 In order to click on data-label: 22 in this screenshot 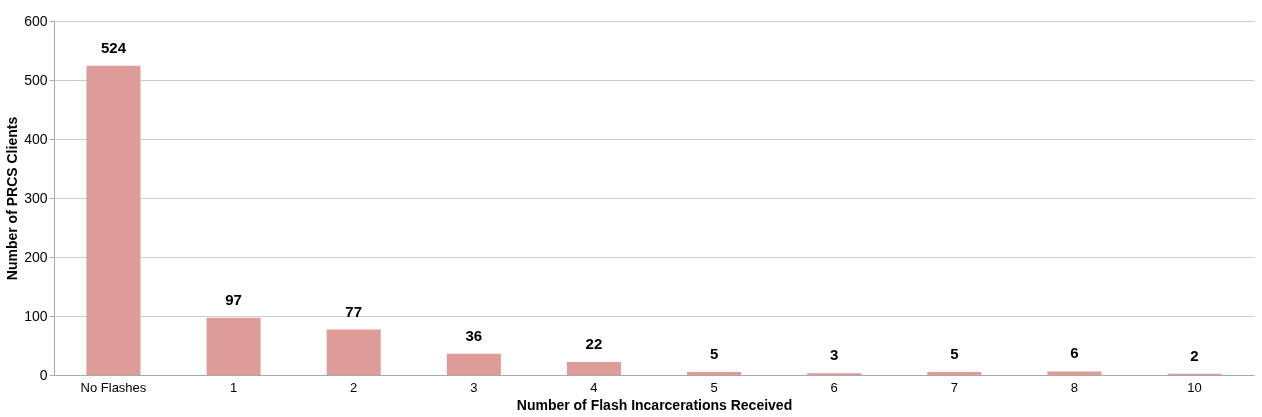, I will do `click(594, 344)`.